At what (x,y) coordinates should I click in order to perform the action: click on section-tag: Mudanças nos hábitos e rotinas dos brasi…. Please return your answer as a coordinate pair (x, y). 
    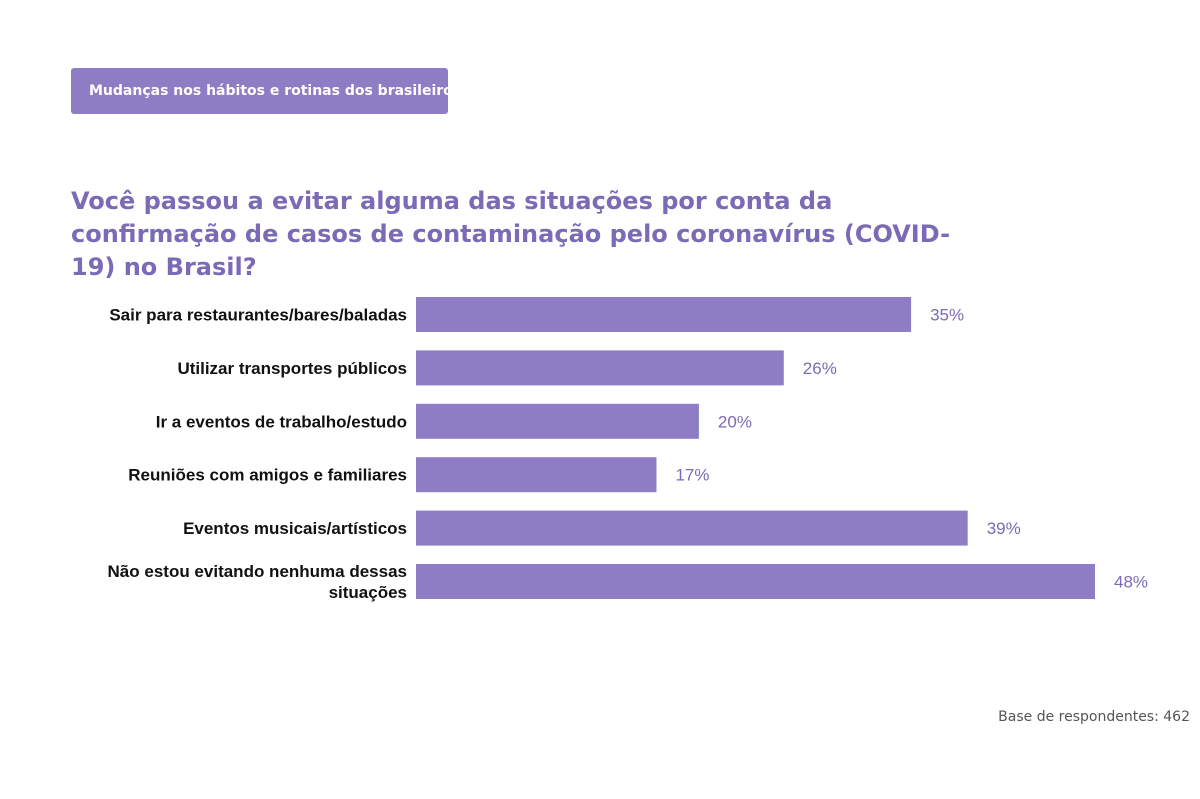
    Looking at the image, I should click on (266, 91).